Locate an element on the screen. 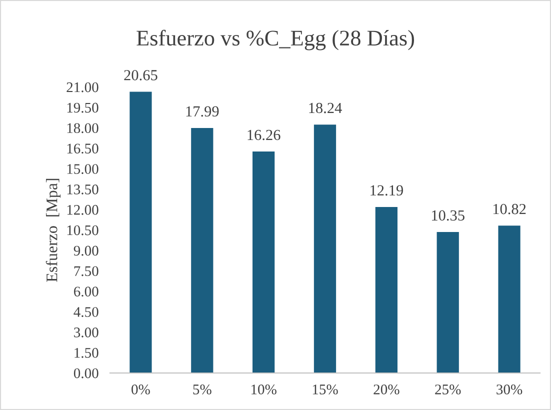 The height and width of the screenshot is (410, 551). chart-title: Esfuerzo vs %C_Egg (28 Días) is located at coordinates (275, 40).